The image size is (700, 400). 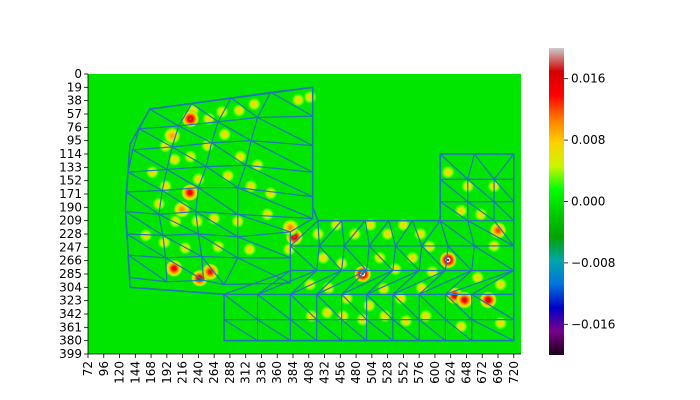 What do you see at coordinates (70, 154) in the screenshot?
I see `y-tick-label: 114` at bounding box center [70, 154].